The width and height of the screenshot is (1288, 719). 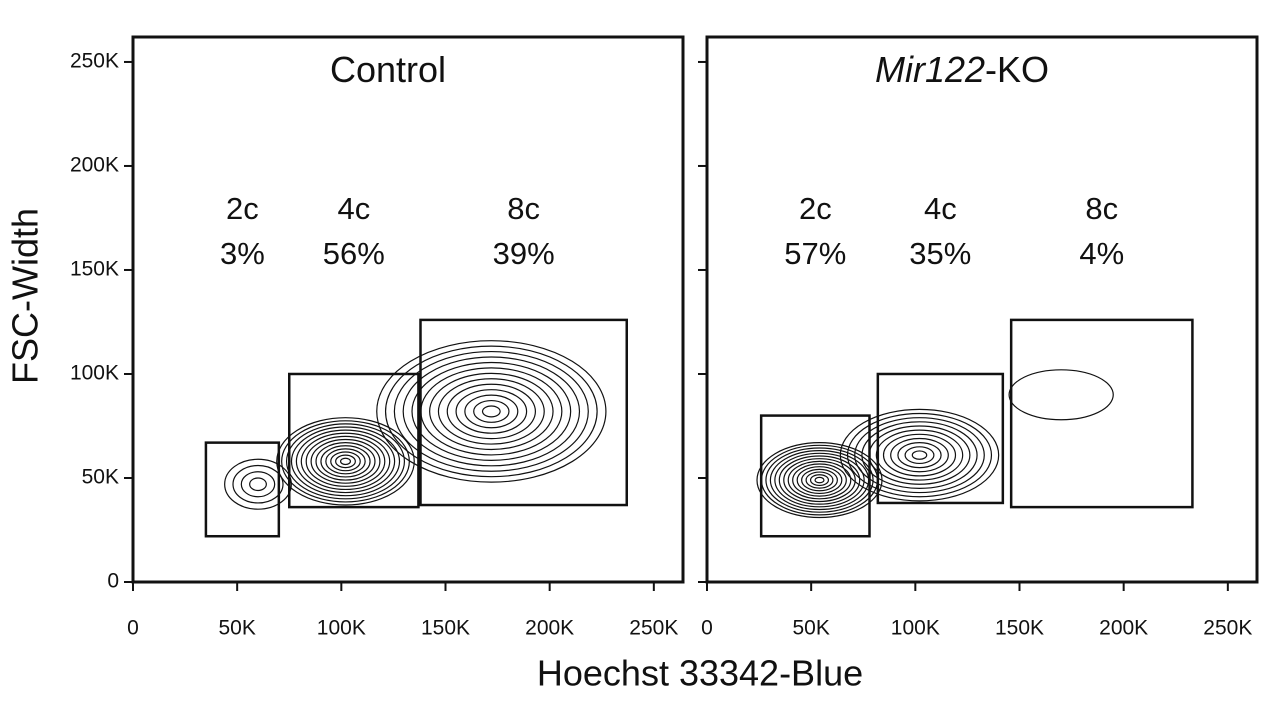 What do you see at coordinates (815, 253) in the screenshot?
I see `gate-percent: 57%` at bounding box center [815, 253].